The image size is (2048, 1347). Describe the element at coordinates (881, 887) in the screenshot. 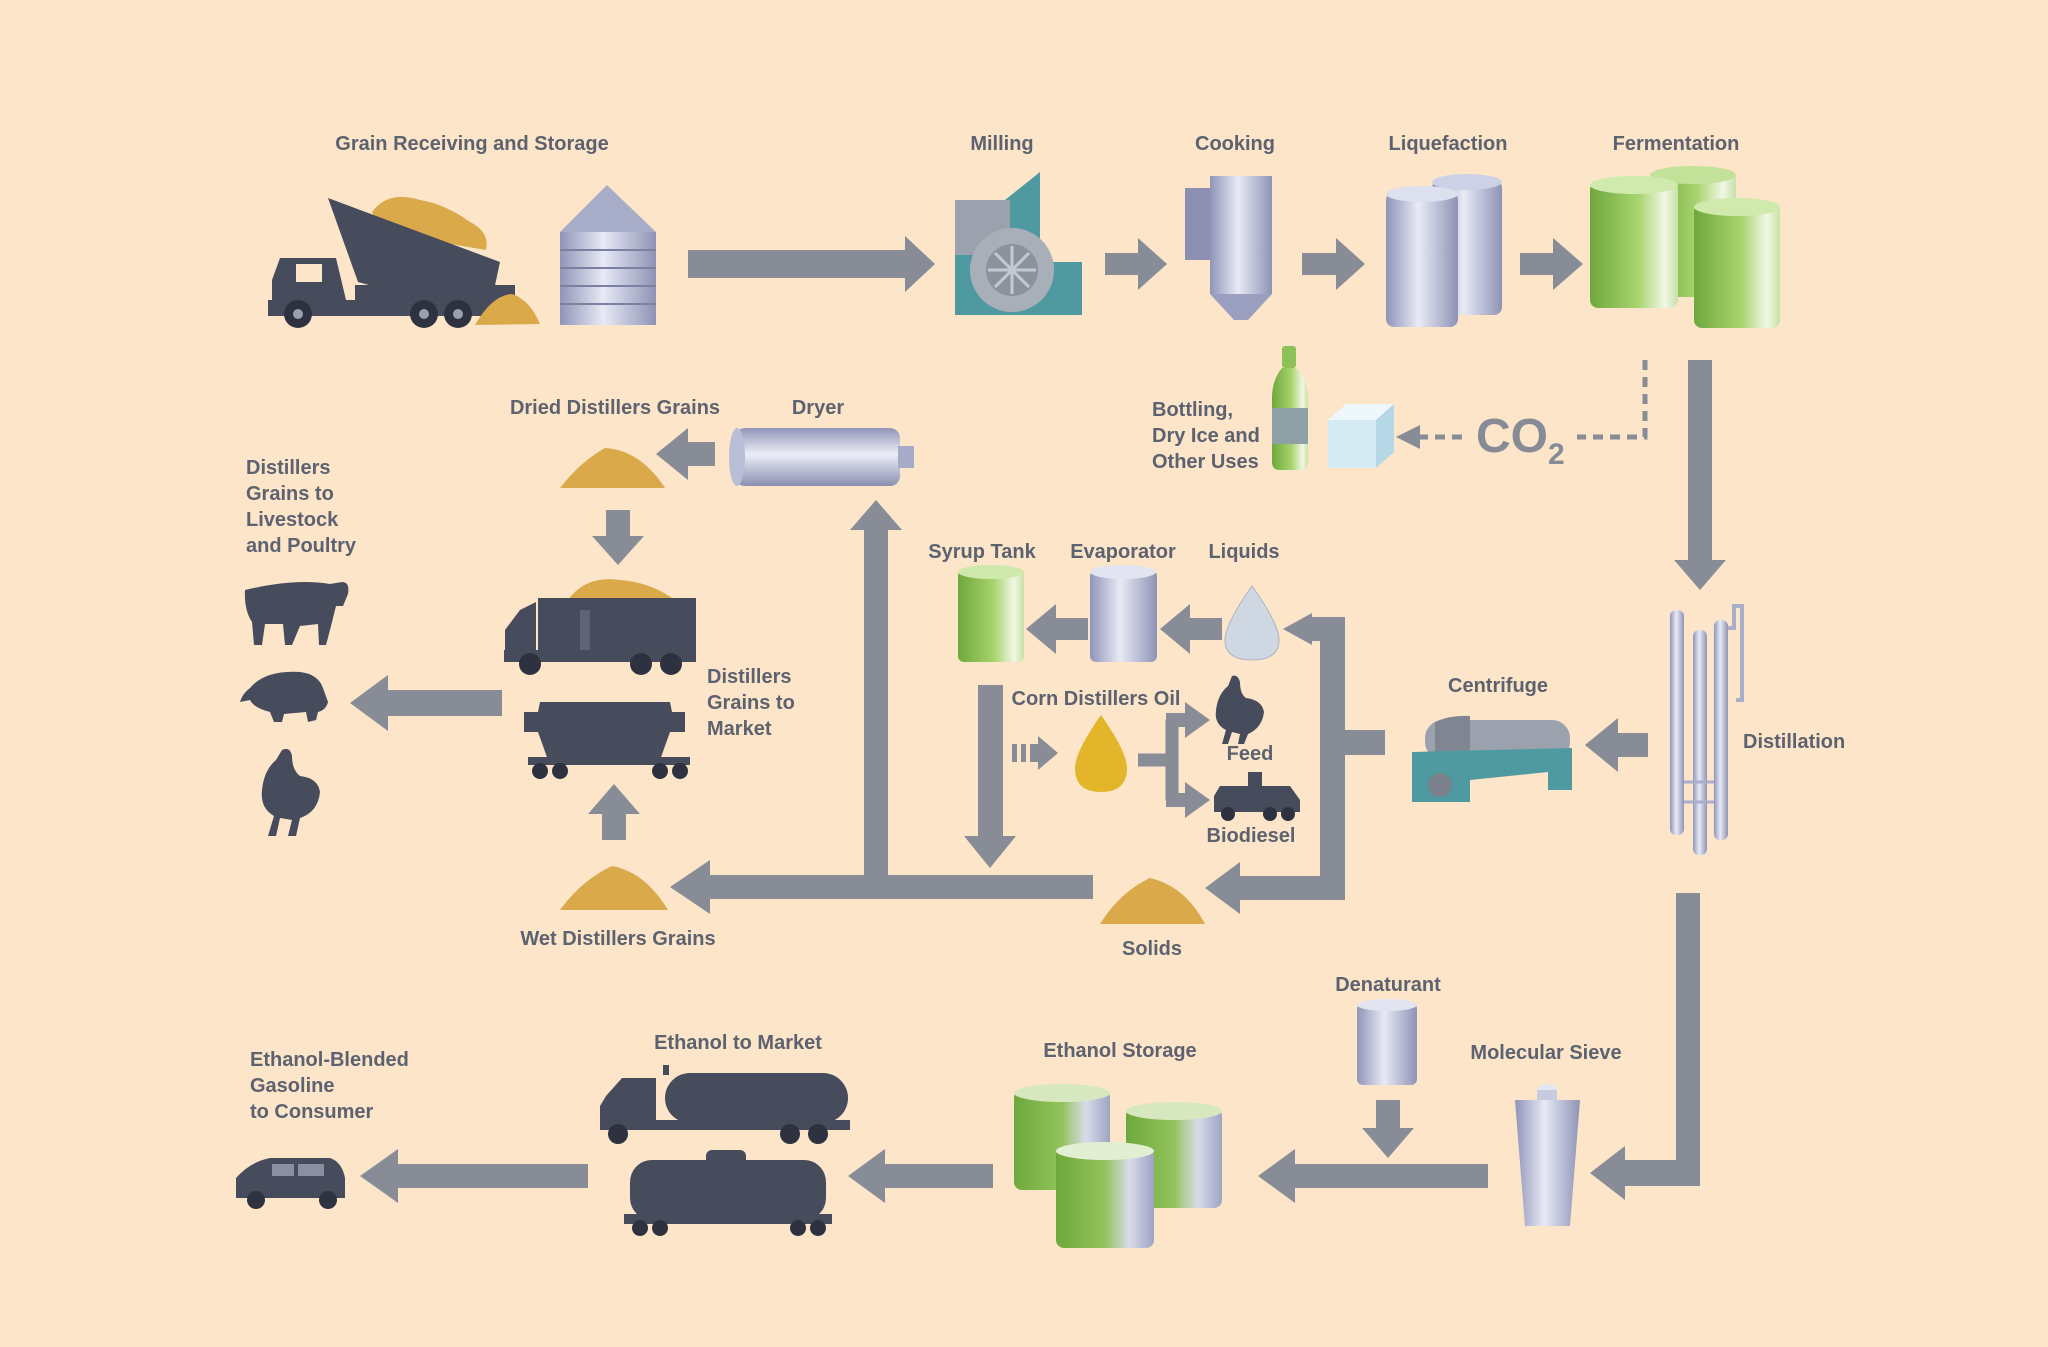

I see `arrow-to-wet-grains` at that location.